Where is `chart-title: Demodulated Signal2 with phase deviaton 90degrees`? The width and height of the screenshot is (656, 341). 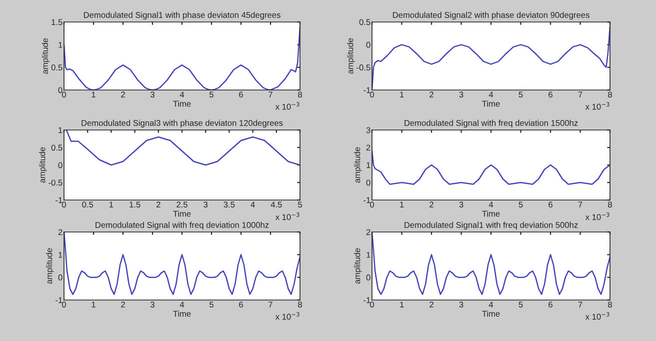 chart-title: Demodulated Signal2 with phase deviaton 90degrees is located at coordinates (491, 16).